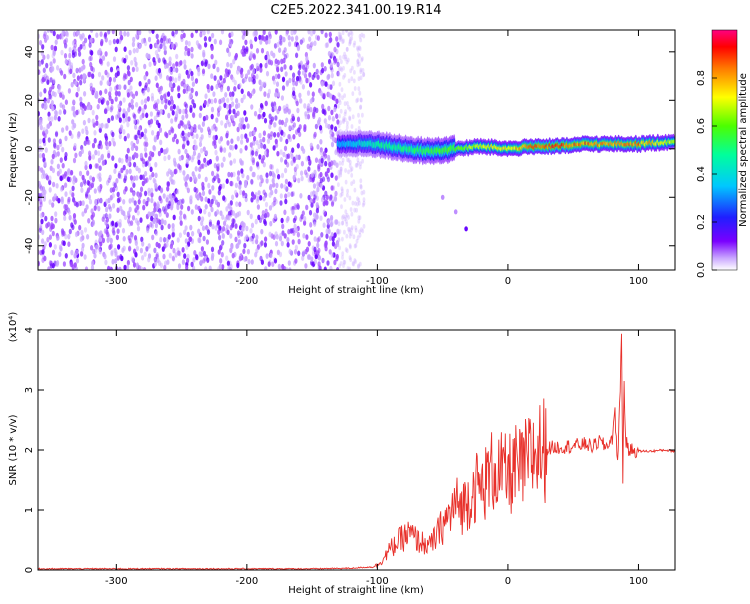 The width and height of the screenshot is (750, 604). Describe the element at coordinates (29, 100) in the screenshot. I see `spectrogram-ytick-label: 20` at that location.